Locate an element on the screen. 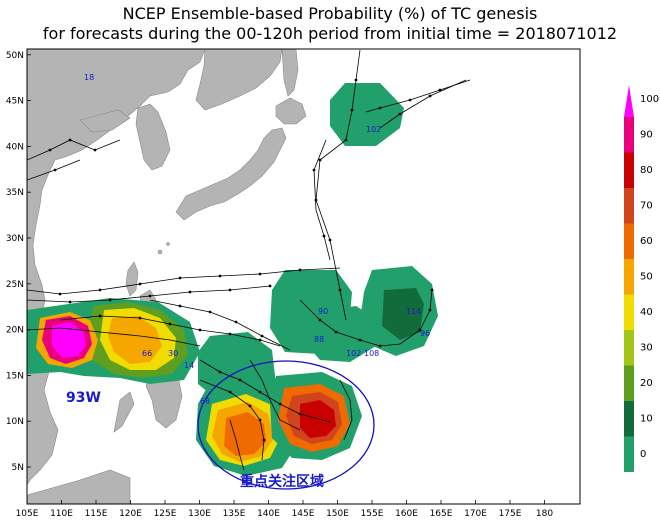  longitude-tick-label: 125E is located at coordinates (165, 514).